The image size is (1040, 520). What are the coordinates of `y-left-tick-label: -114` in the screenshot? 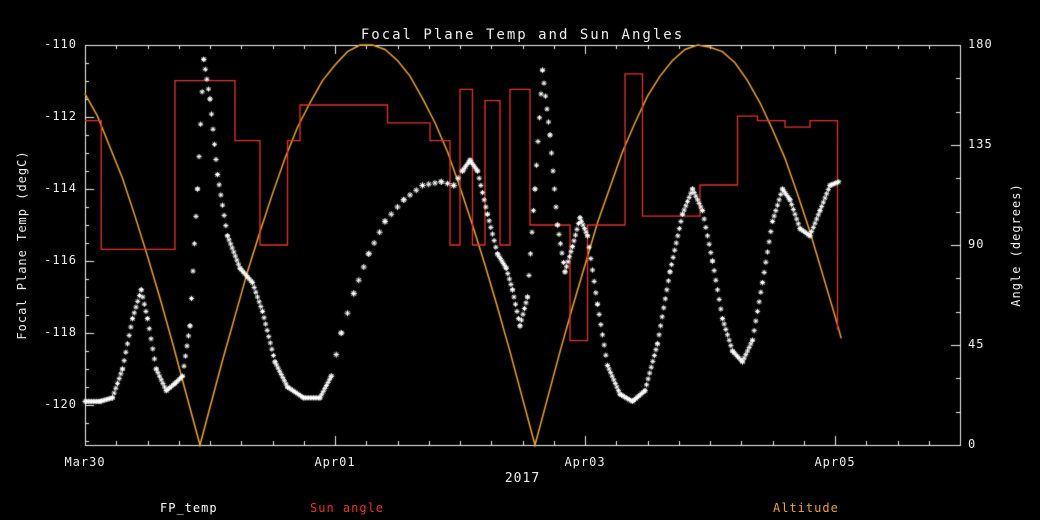 It's located at (60, 188).